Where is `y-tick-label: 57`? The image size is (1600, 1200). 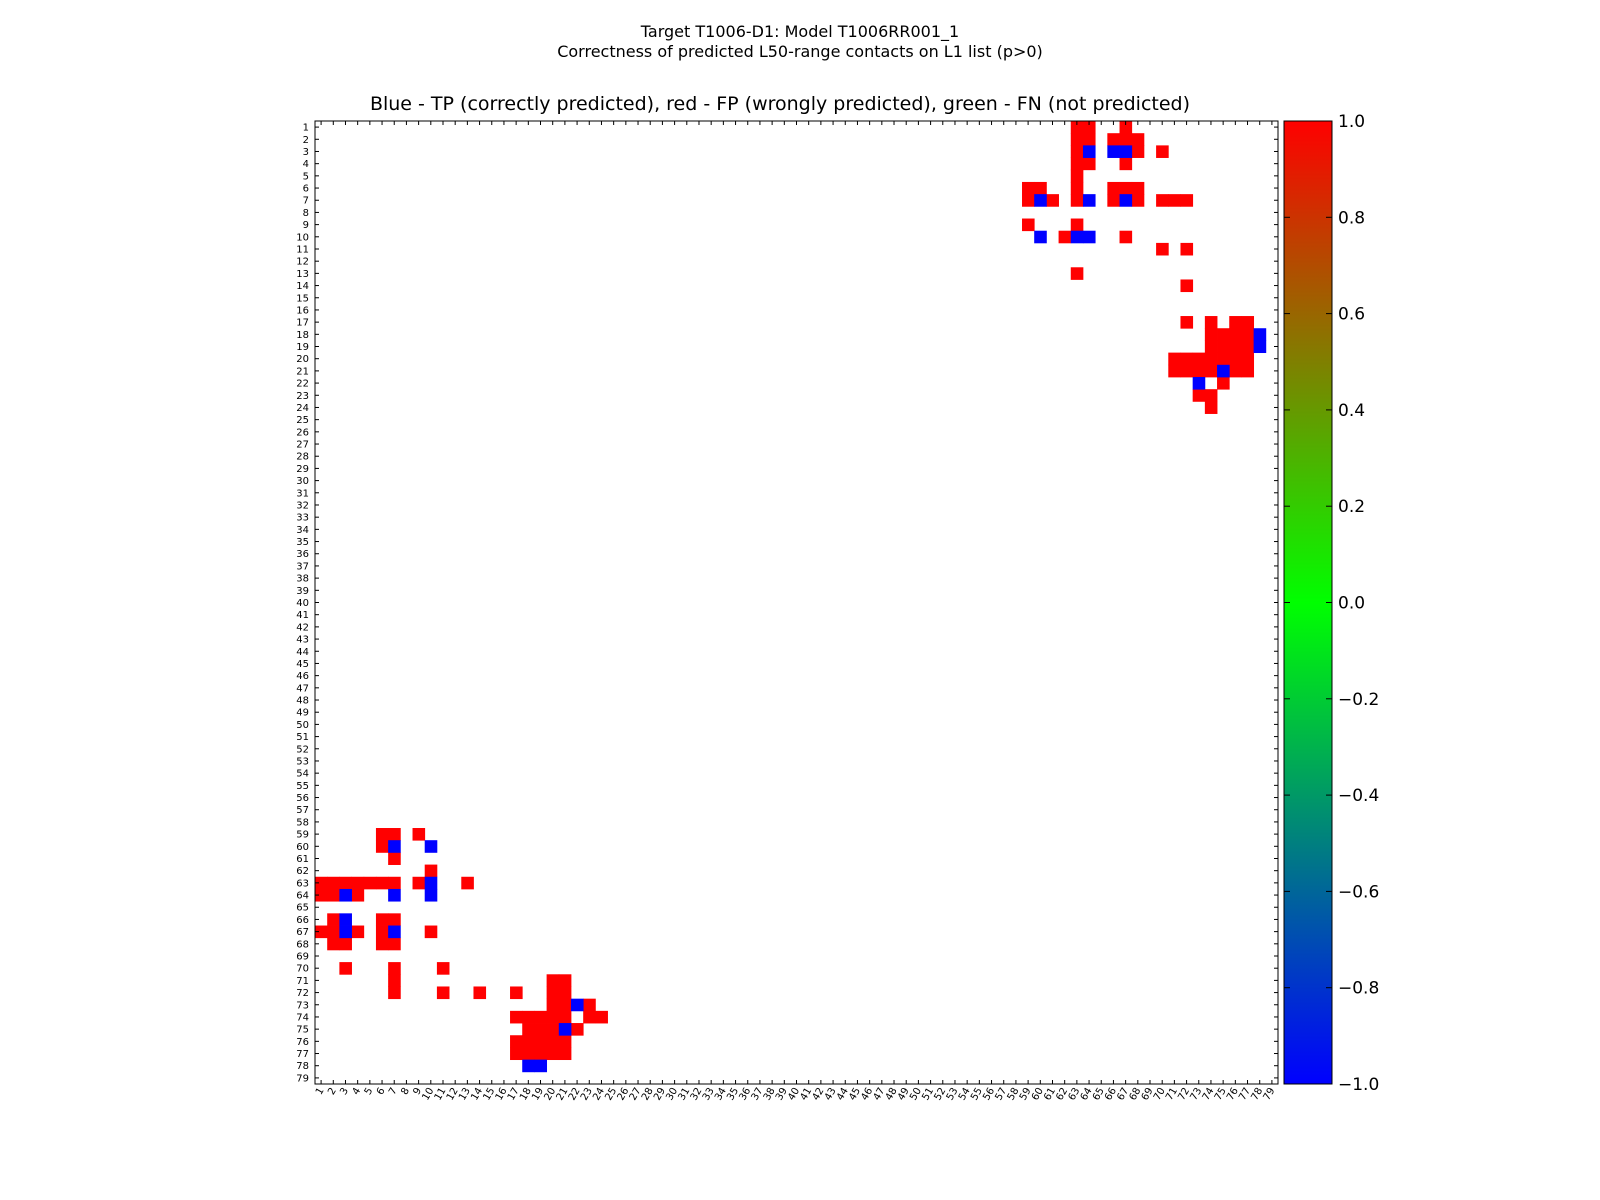
y-tick-label: 57 is located at coordinates (302, 810).